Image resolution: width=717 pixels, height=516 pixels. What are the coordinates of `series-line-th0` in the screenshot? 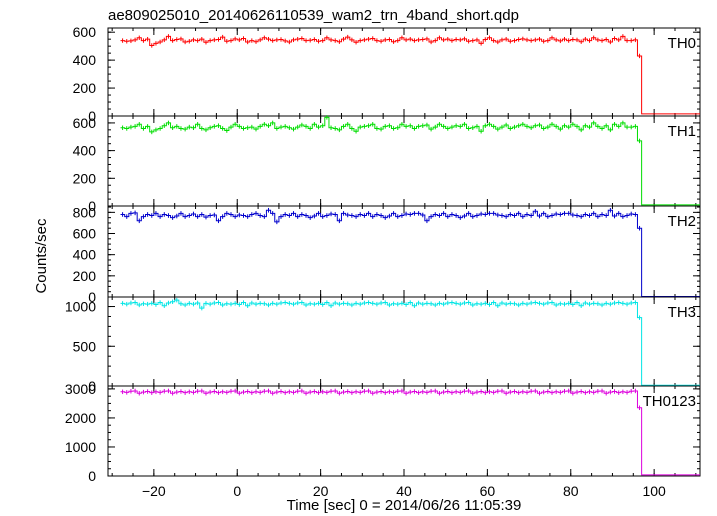 It's located at (410, 75).